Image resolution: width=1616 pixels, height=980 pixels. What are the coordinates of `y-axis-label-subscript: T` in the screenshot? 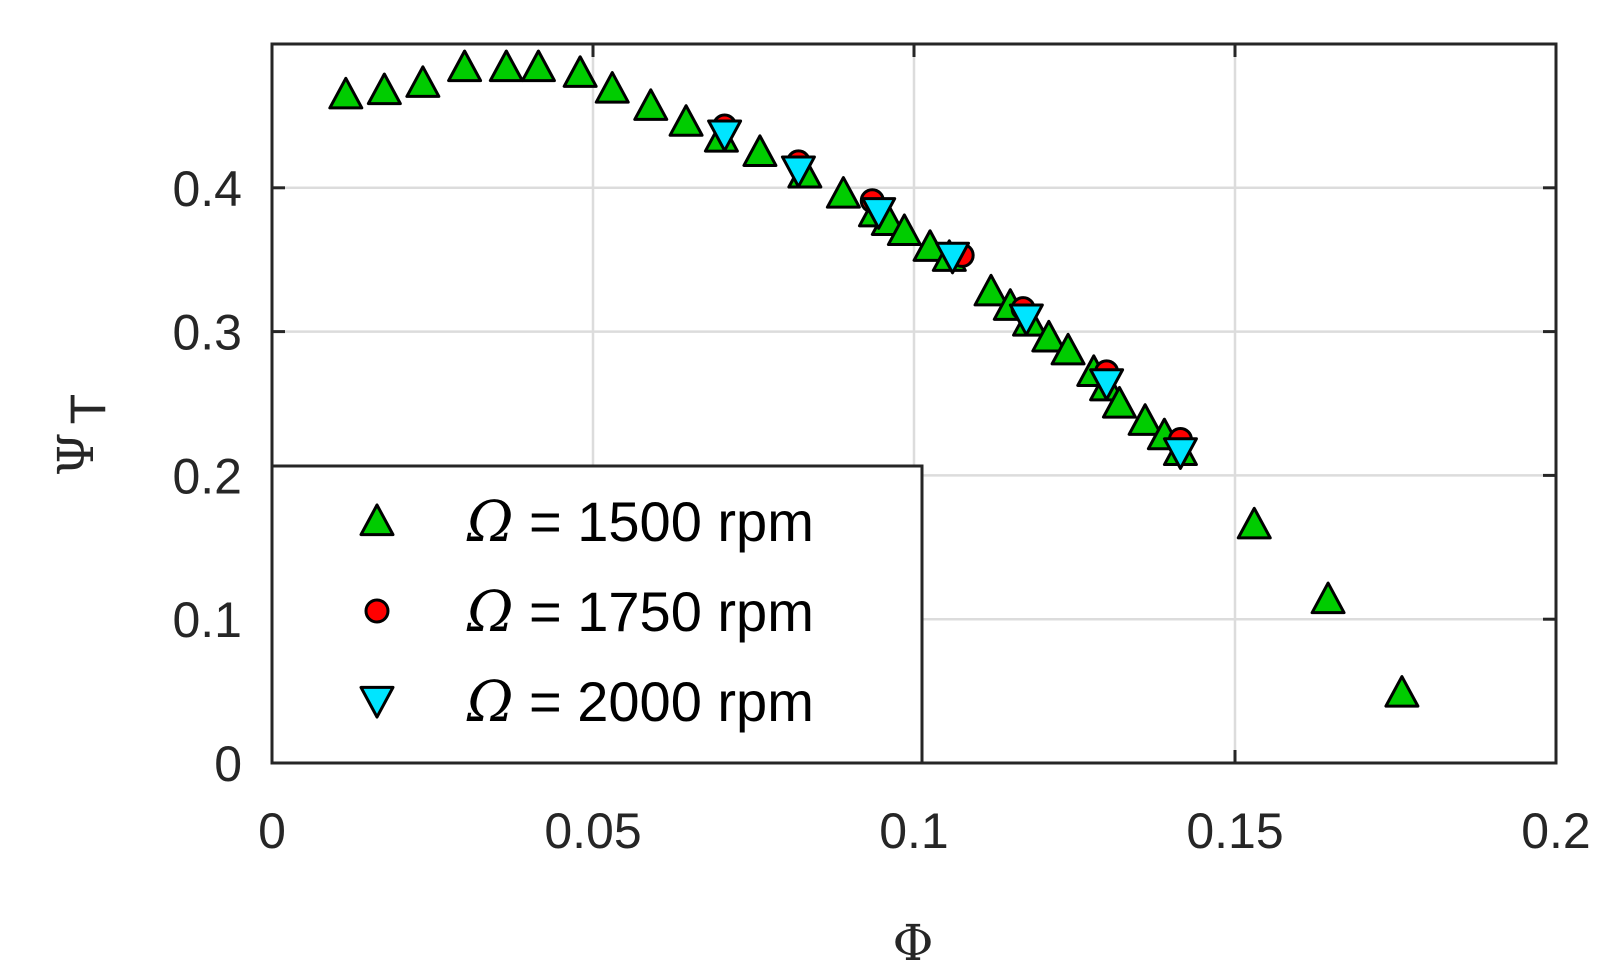 It's located at (88, 409).